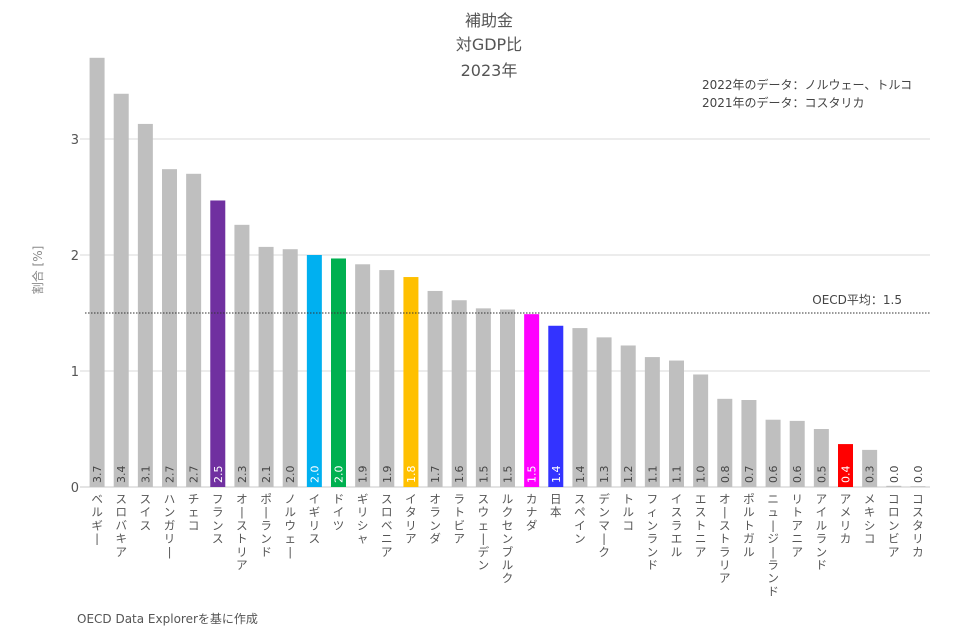  Describe the element at coordinates (242, 532) in the screenshot. I see `x-category-label: オ|ストリア` at that location.